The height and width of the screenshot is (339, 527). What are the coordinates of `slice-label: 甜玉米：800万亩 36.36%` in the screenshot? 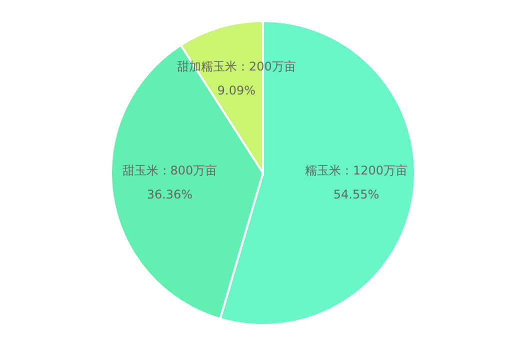 It's located at (170, 182).